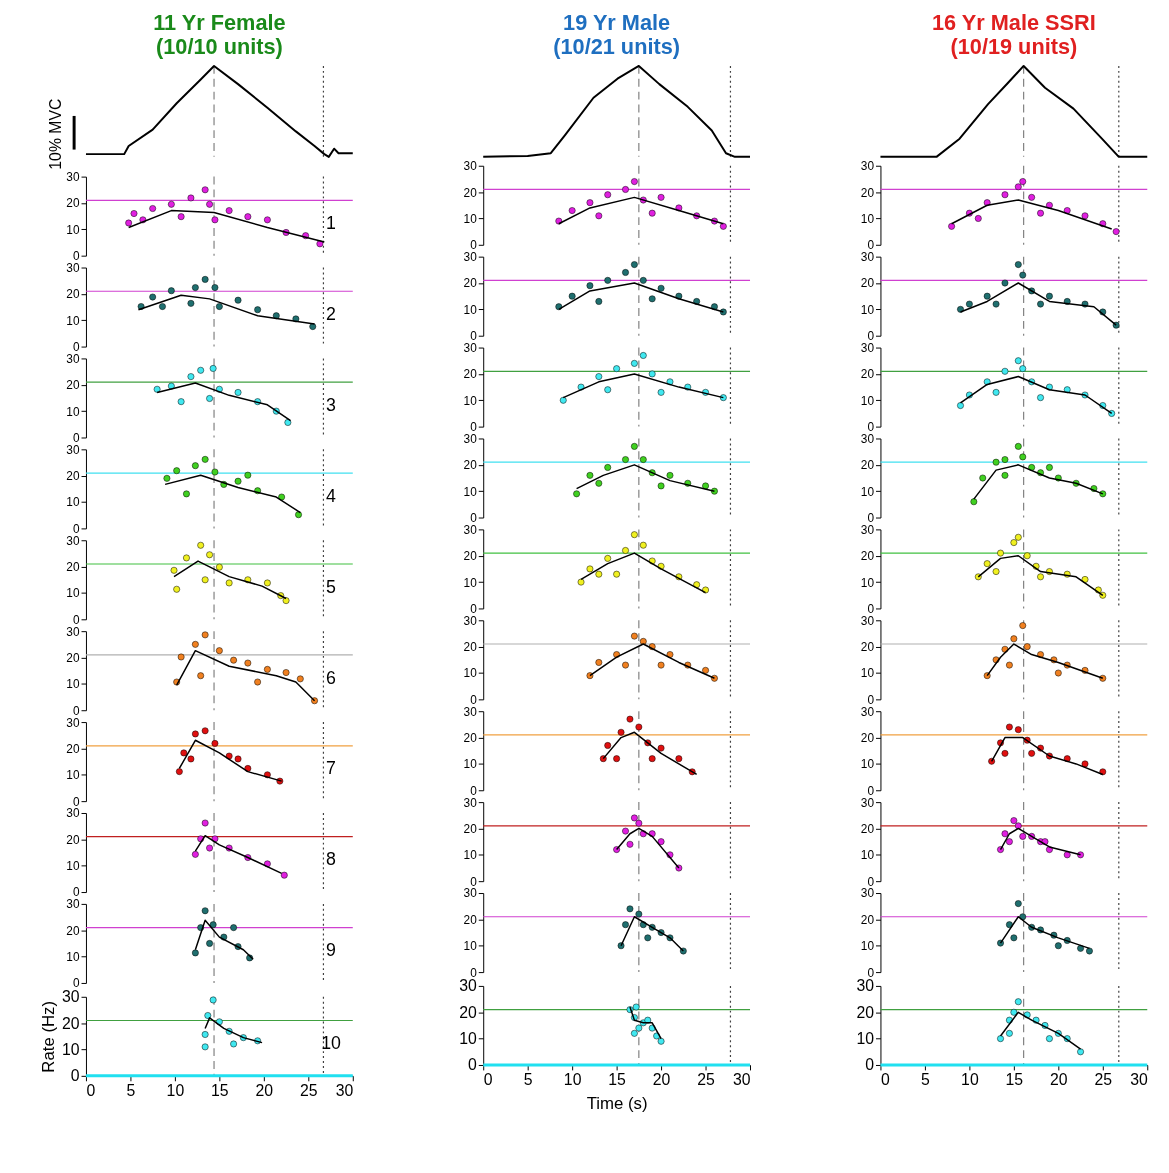 This screenshot has width=1169, height=1173. What do you see at coordinates (617, 1103) in the screenshot?
I see `x-axis-title: Time (s)` at bounding box center [617, 1103].